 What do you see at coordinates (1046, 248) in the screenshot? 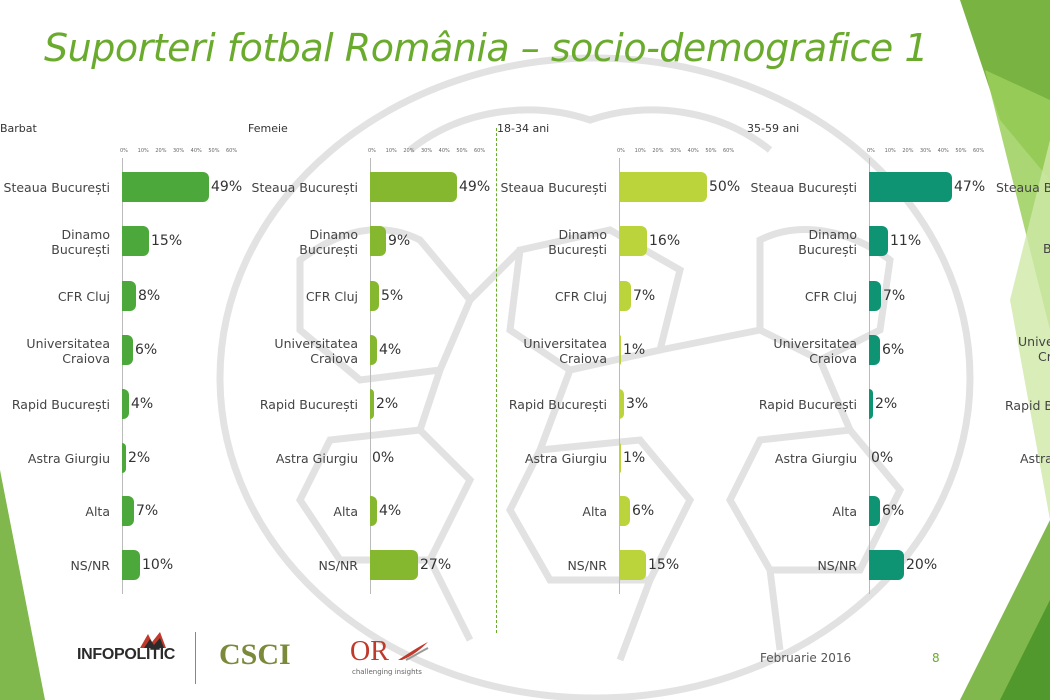
I see `edge-label: B` at bounding box center [1046, 248].